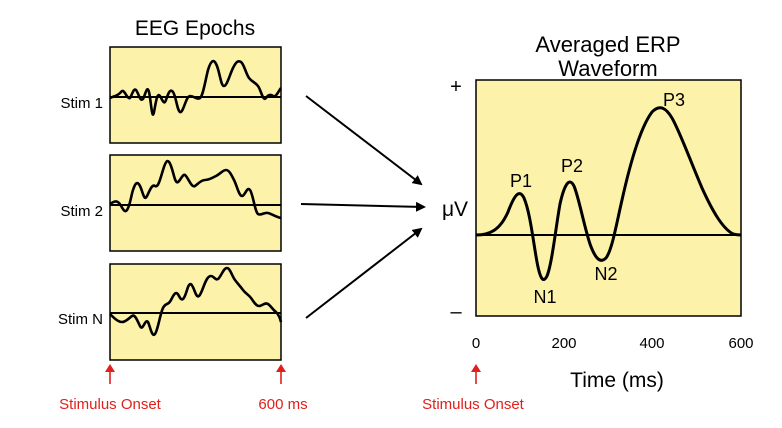  I want to click on epoch-onset-arrow, so click(110, 374).